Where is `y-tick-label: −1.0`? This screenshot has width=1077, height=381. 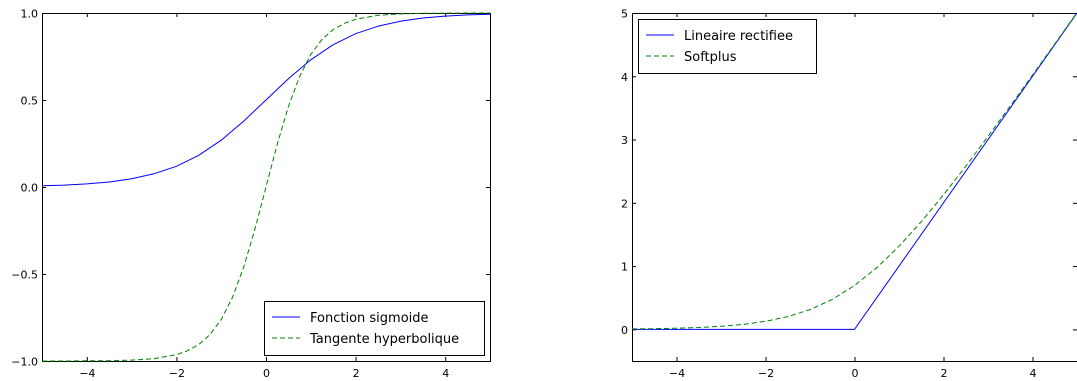
y-tick-label: −1.0 is located at coordinates (24, 362).